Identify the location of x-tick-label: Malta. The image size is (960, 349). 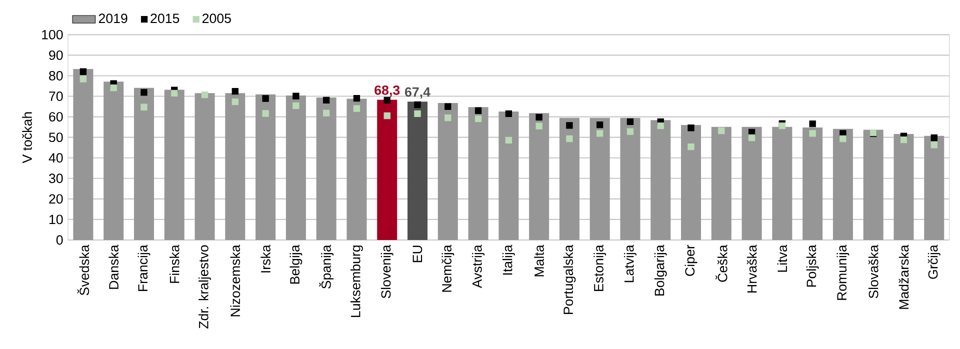
(539, 260).